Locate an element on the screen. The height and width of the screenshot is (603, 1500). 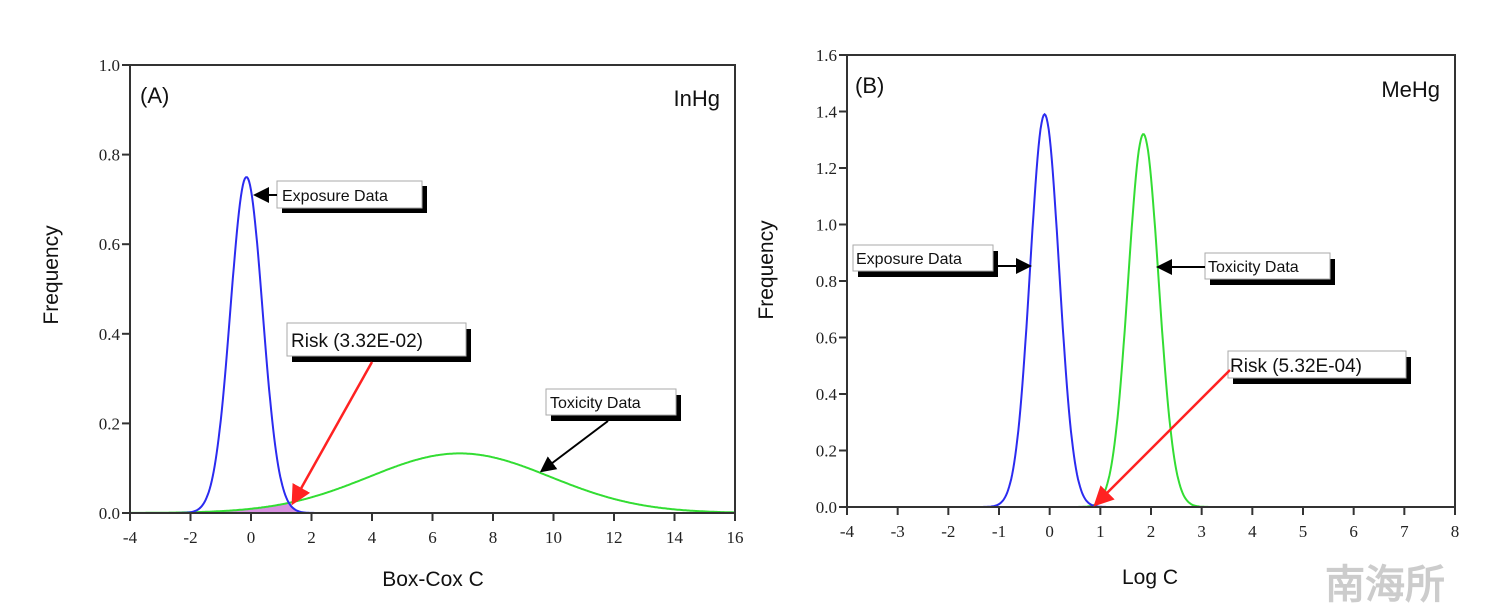
watermark: 南海所 is located at coordinates (1385, 582).